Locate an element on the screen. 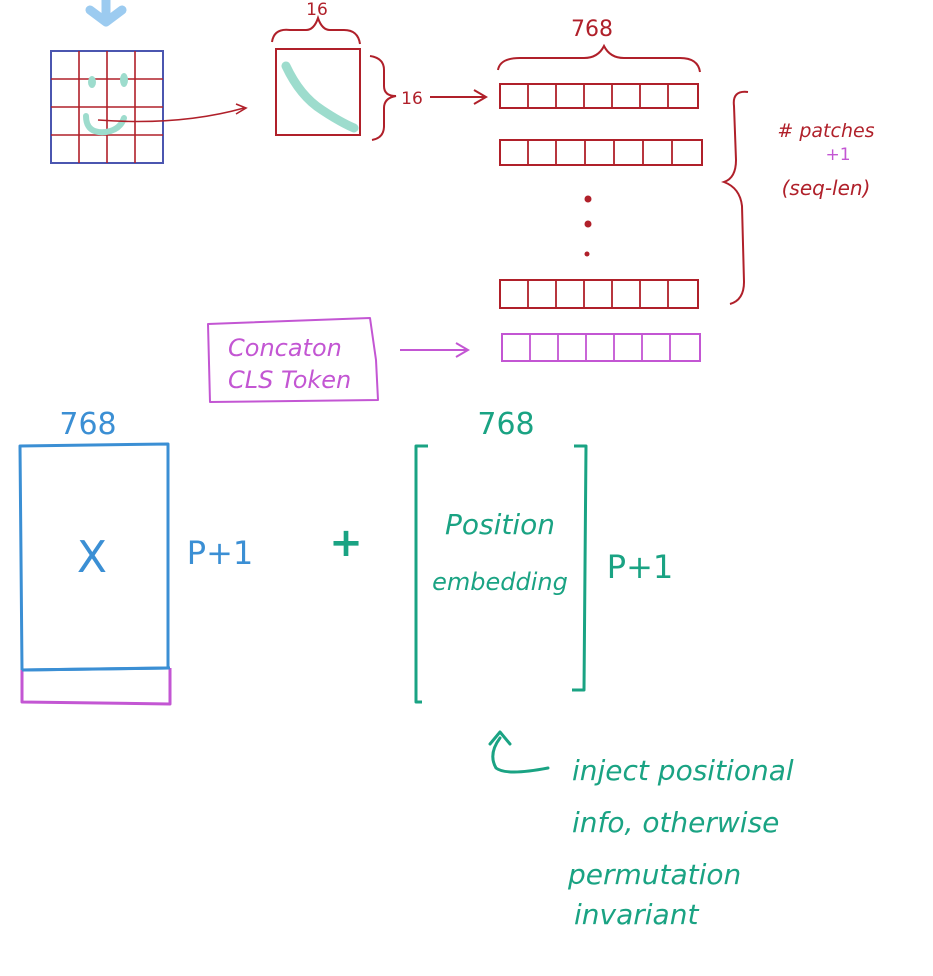 Image resolution: width=933 pixels, height=976 pixels. pos-matrix-label-line1: Position is located at coordinates (500, 524).